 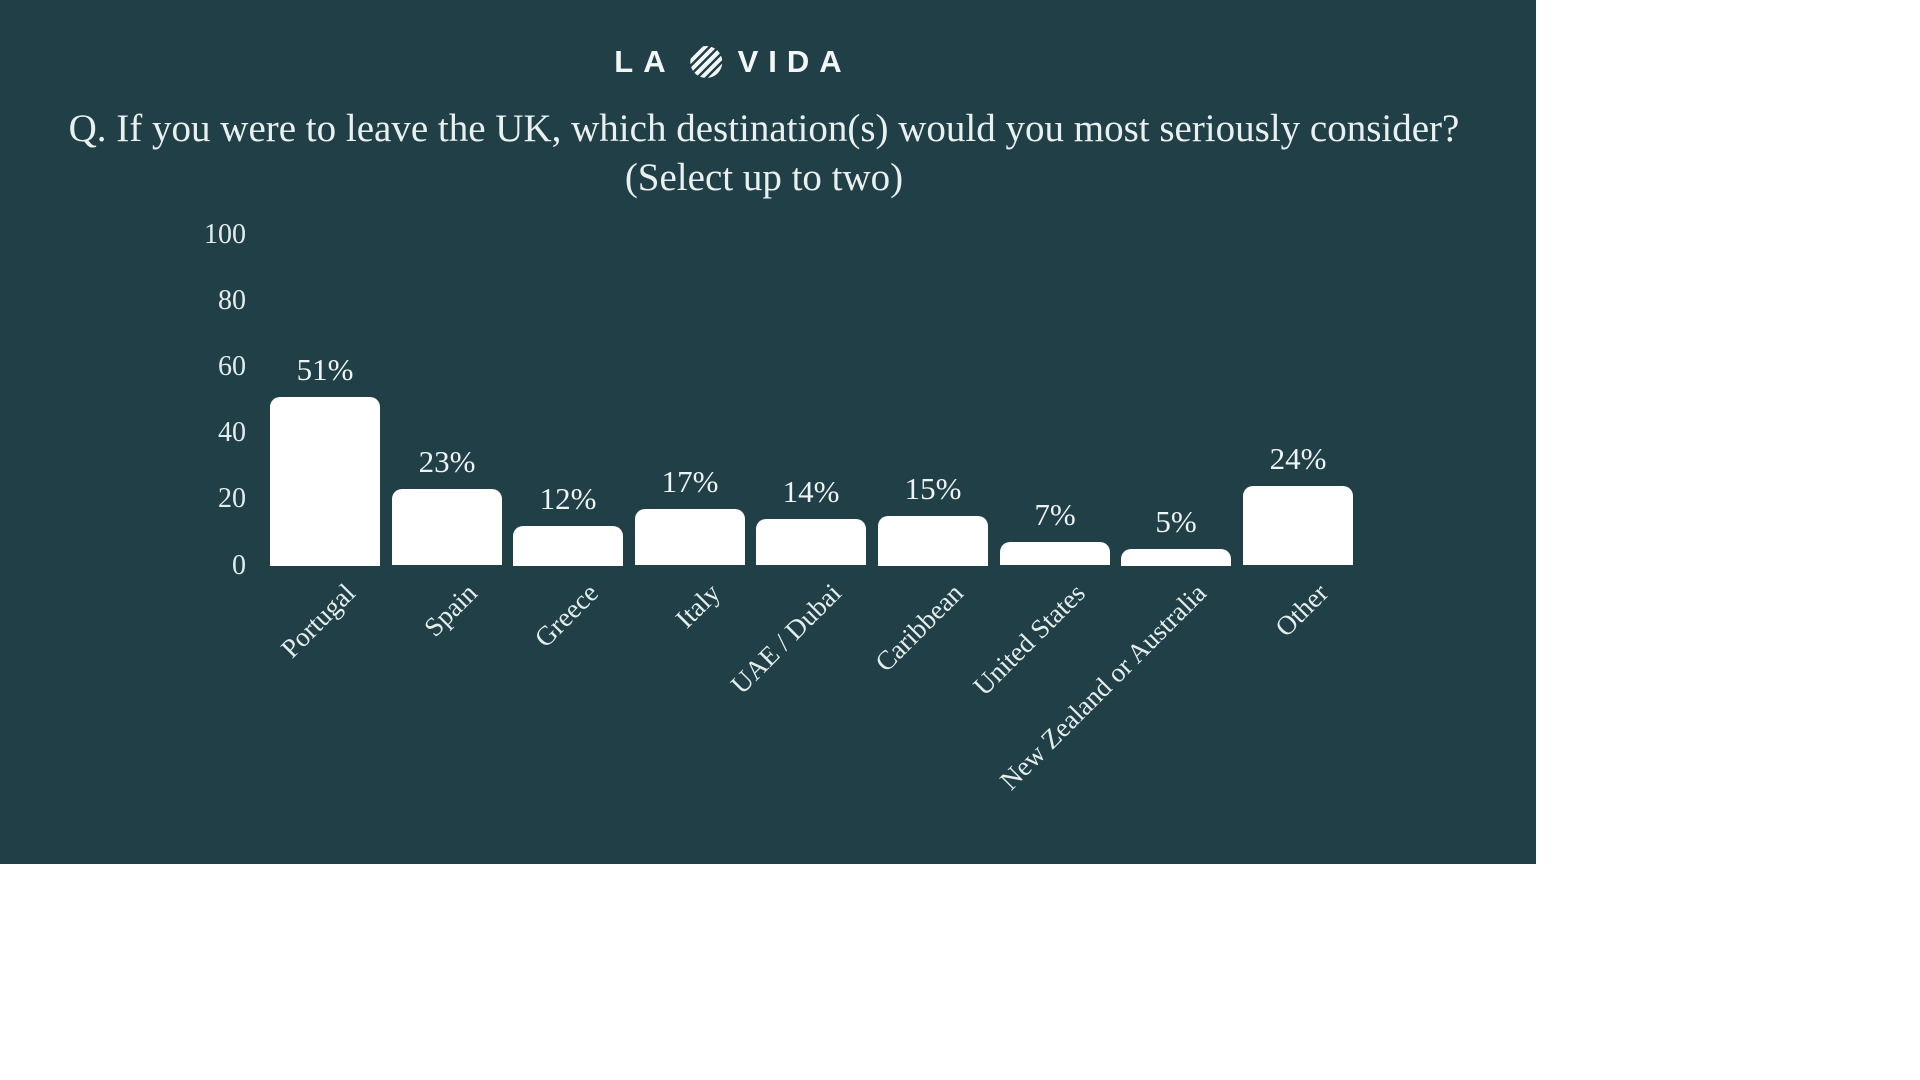 What do you see at coordinates (732, 62) in the screenshot?
I see `brand-logo: LA VIDA` at bounding box center [732, 62].